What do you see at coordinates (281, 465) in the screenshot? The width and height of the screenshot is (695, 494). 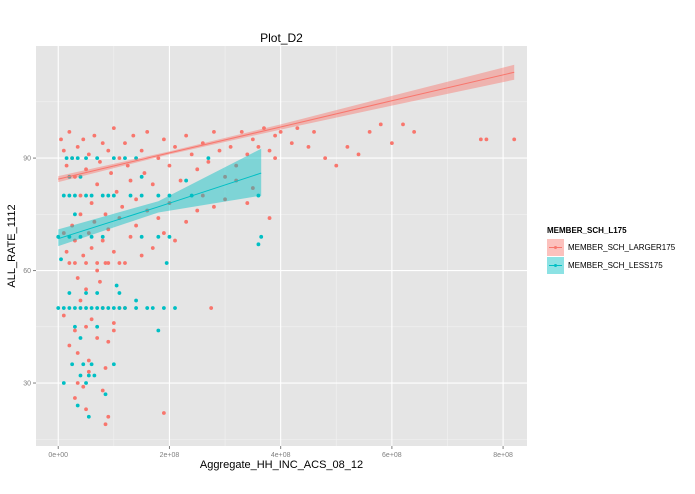 I see `x-axis-label: Aggregate_HH_INC_ACS_08_12` at bounding box center [281, 465].